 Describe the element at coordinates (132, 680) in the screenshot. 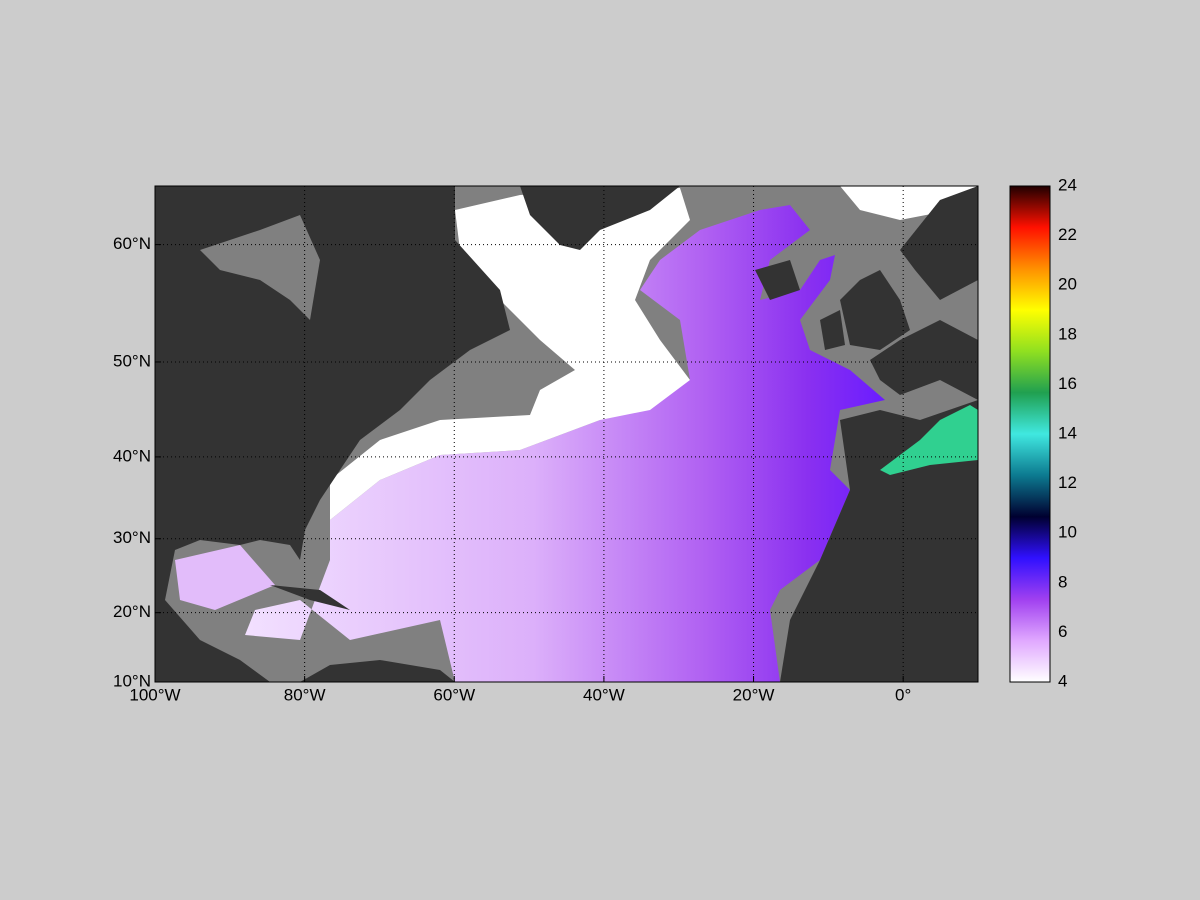

I see `y-tick-label: 10°N` at that location.